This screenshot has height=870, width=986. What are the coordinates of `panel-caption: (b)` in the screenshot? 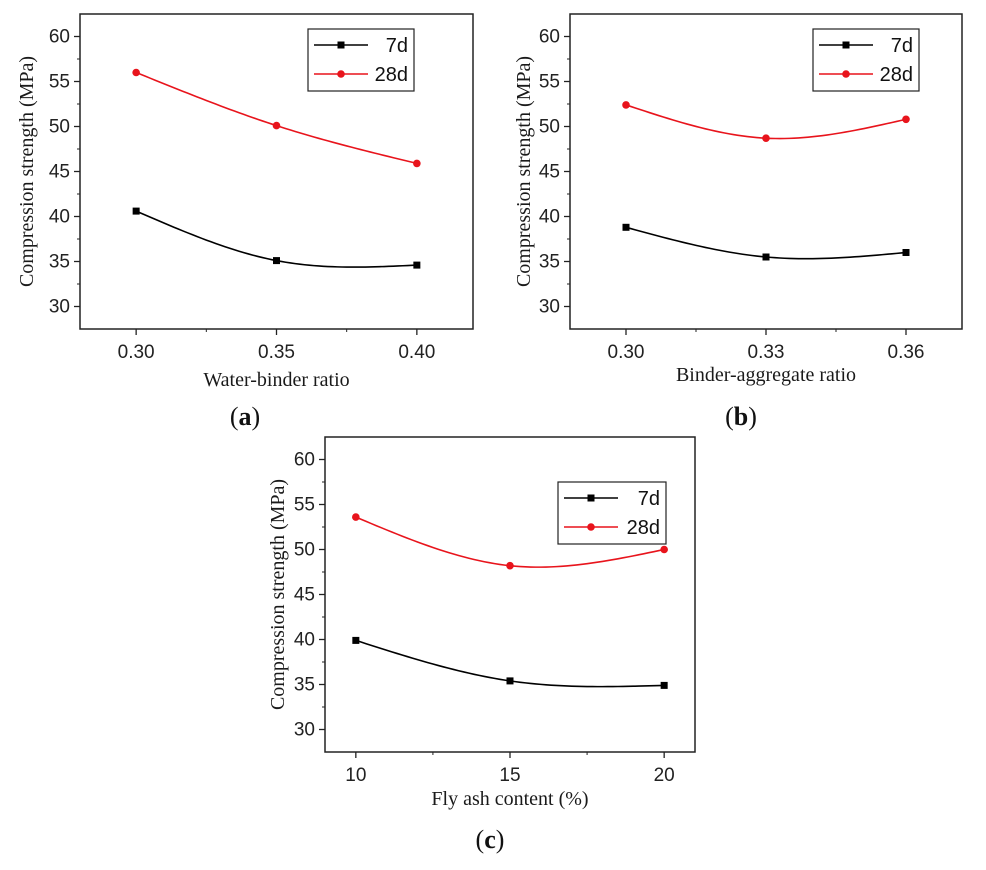 It's located at (741, 416).